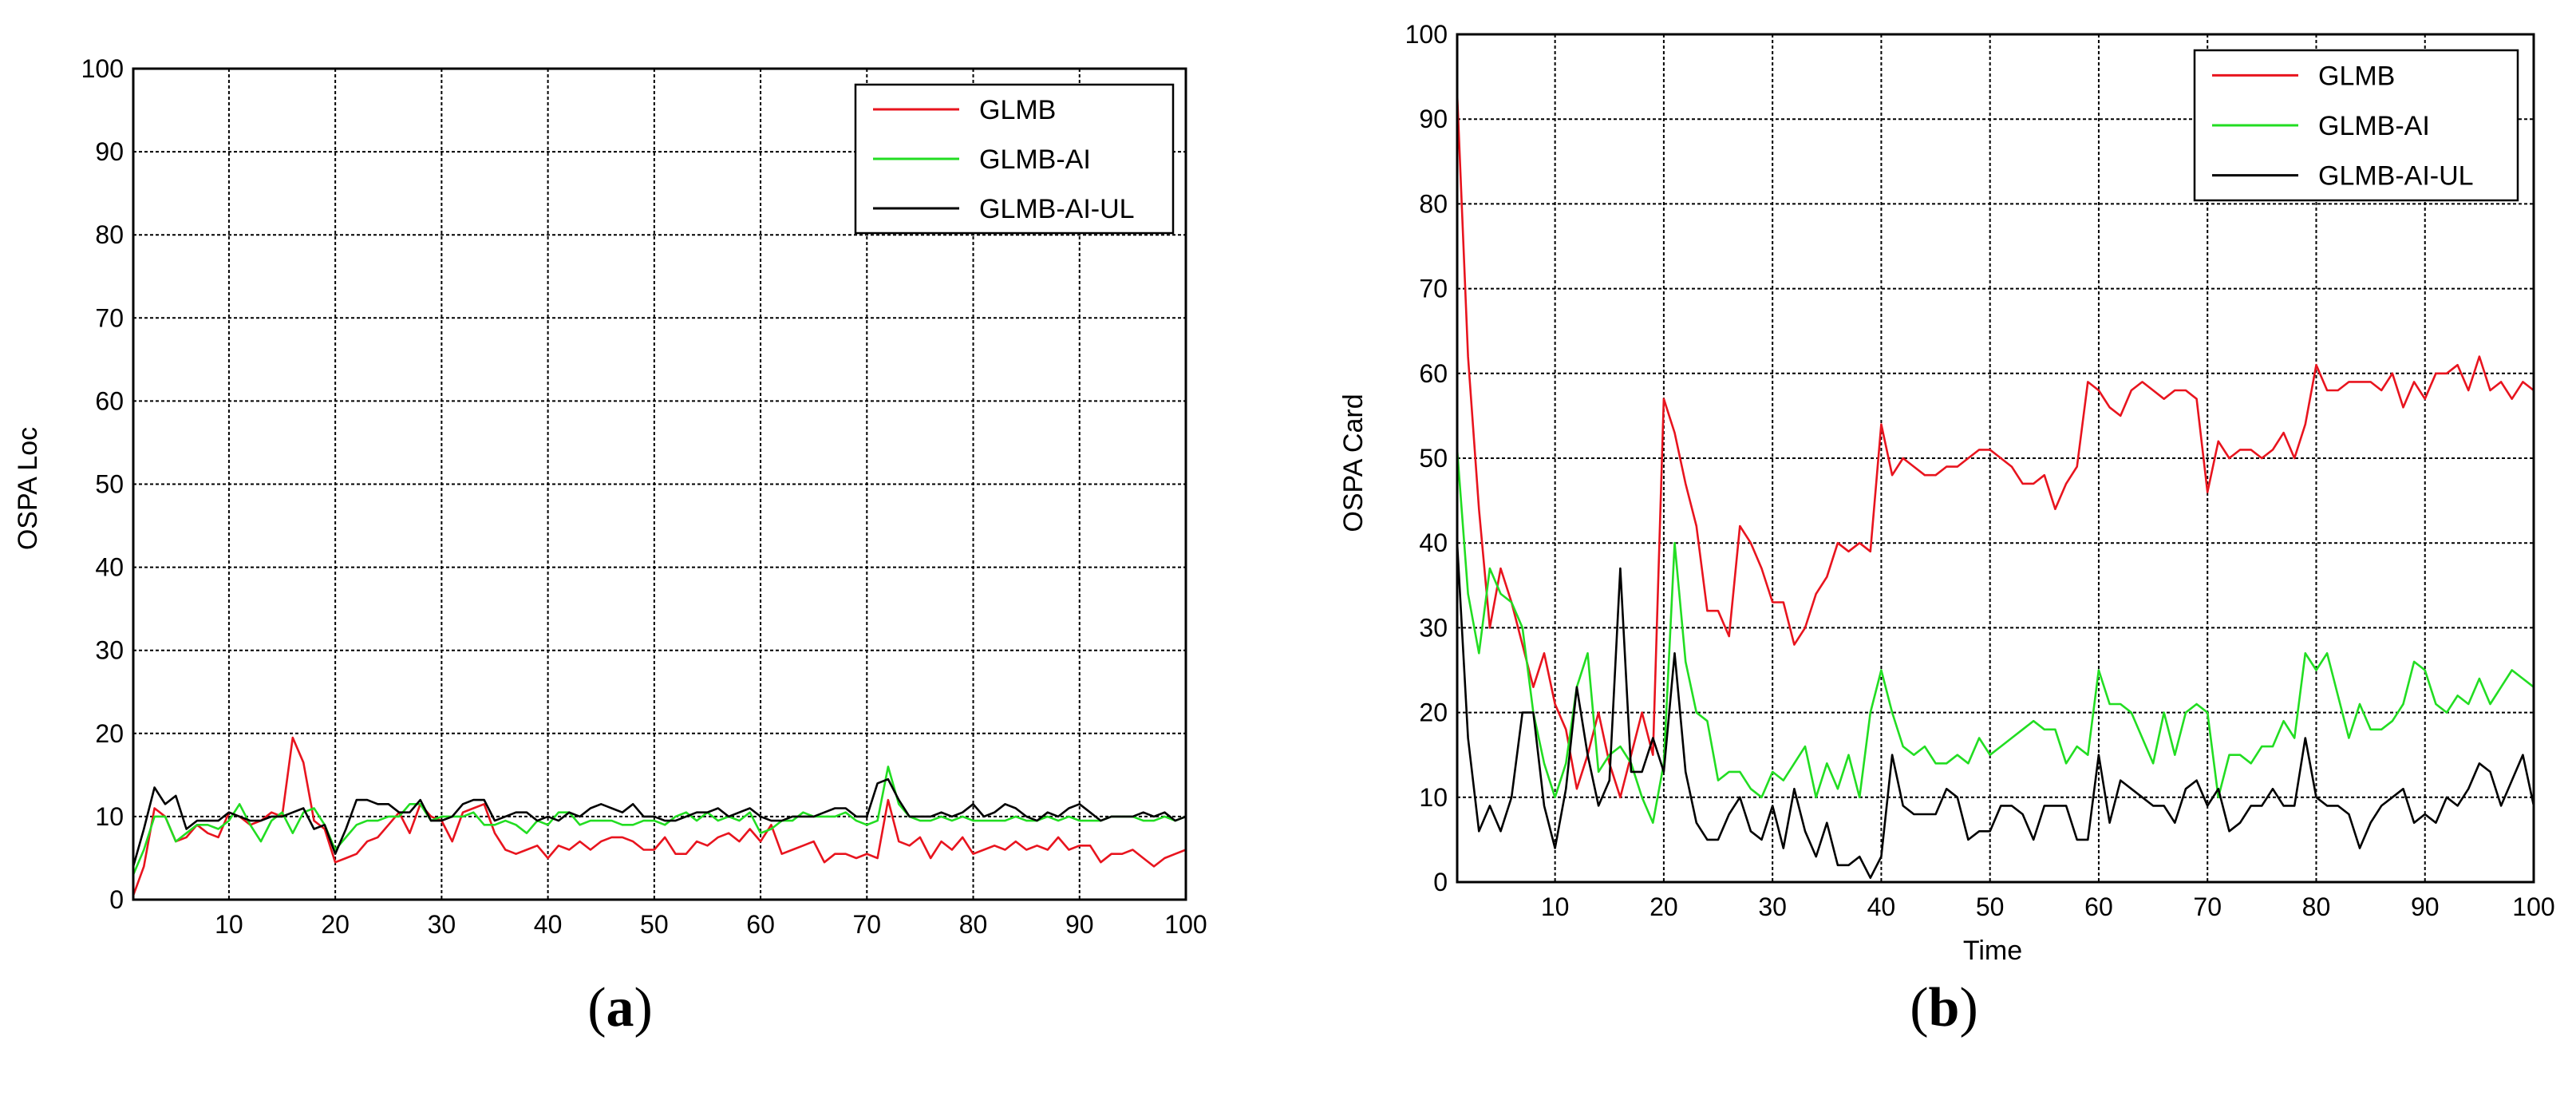 The height and width of the screenshot is (1104, 2576). Describe the element at coordinates (2425, 906) in the screenshot. I see `panel-b-x-tick-label: 90` at that location.